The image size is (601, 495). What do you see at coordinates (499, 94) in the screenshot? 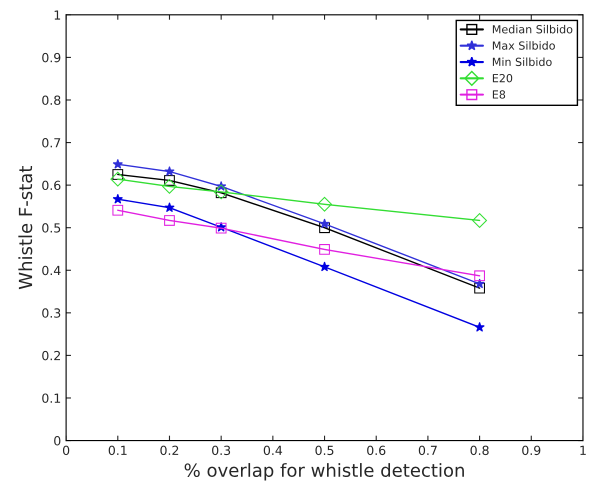
I see `legend-label: E8` at bounding box center [499, 94].